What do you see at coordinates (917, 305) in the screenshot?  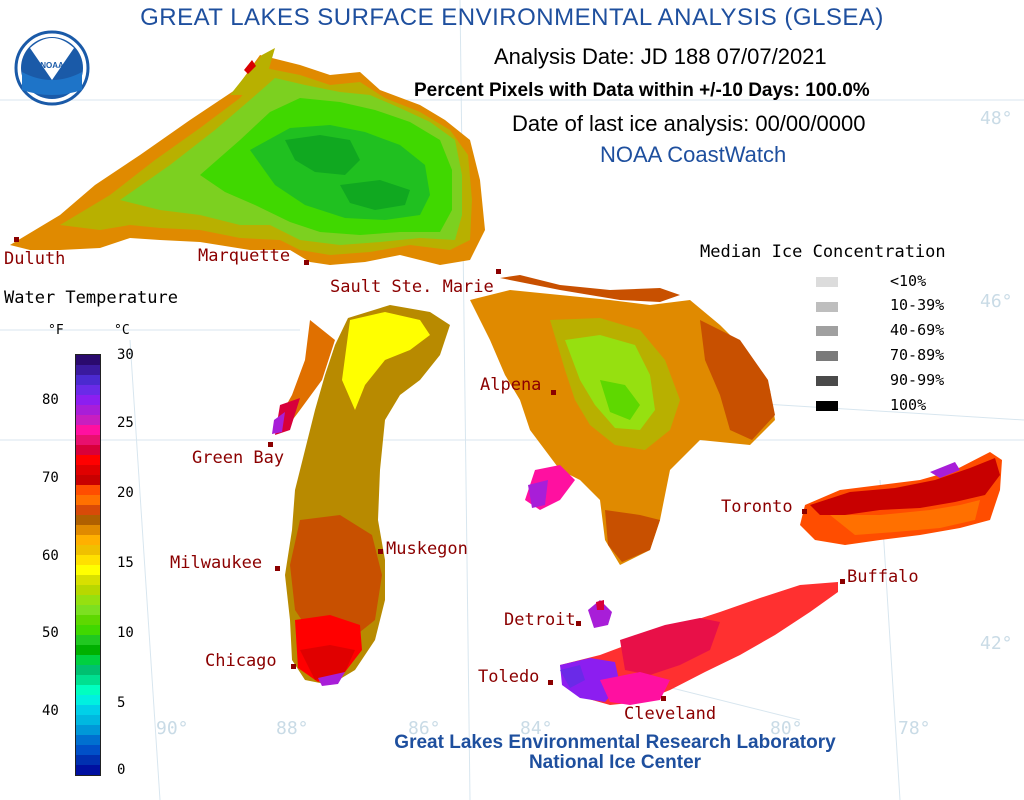 I see `ice-label: 10-39%` at bounding box center [917, 305].